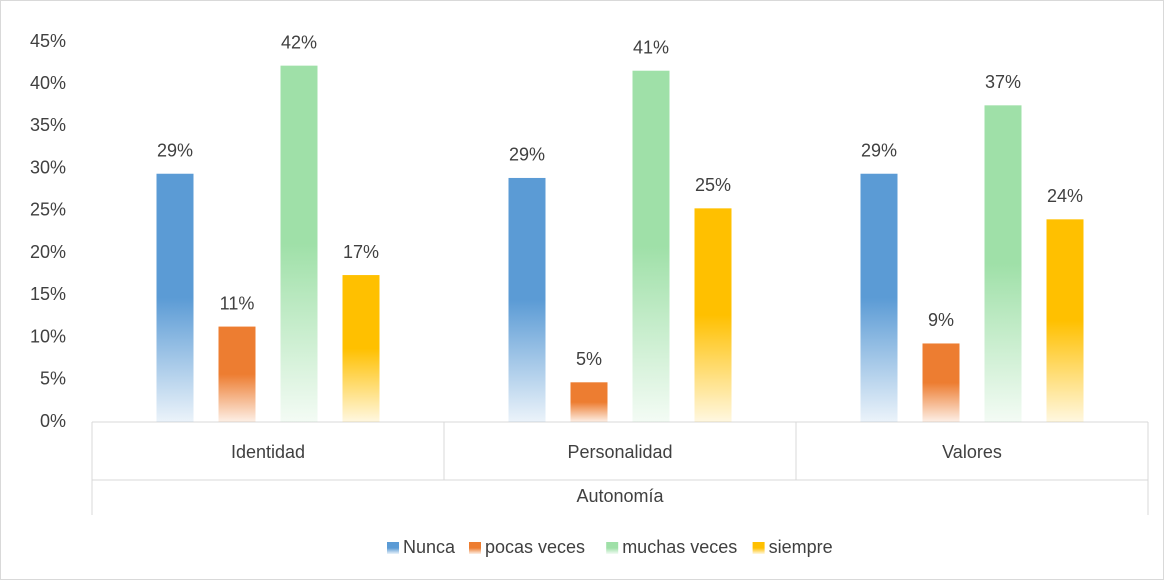 The image size is (1164, 580). I want to click on y-tick-label: 35%, so click(48, 125).